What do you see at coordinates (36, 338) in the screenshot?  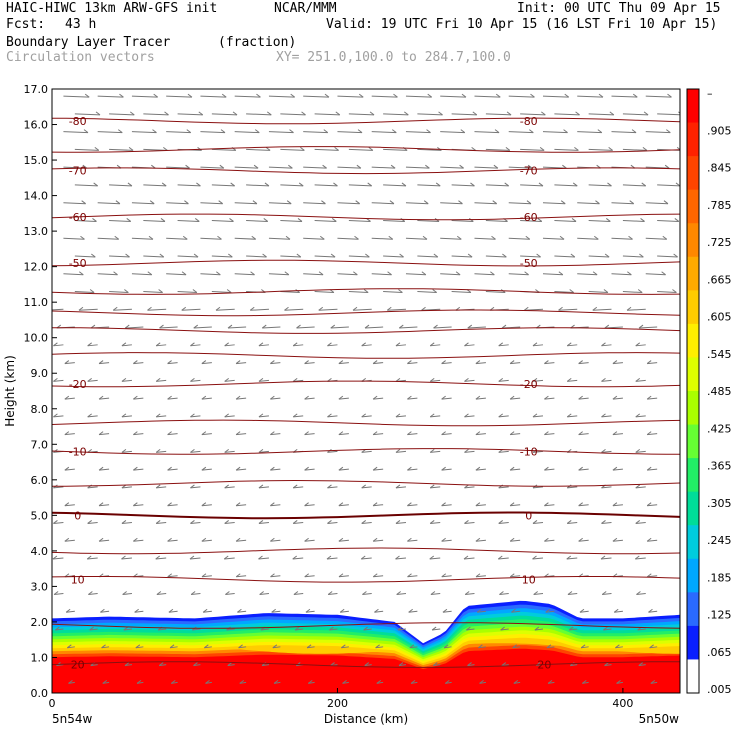 I see `y-tick-label: 10.0` at bounding box center [36, 338].